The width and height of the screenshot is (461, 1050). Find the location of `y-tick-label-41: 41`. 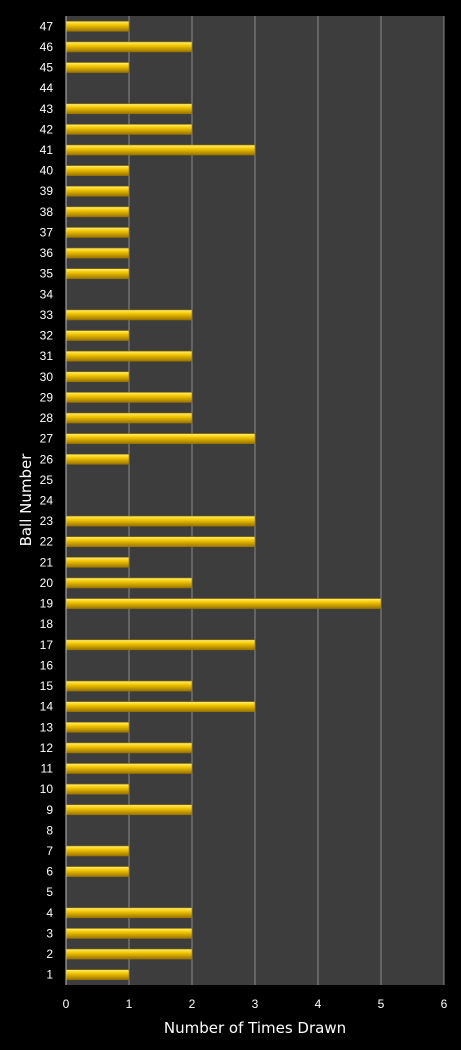

y-tick-label-41: 41 is located at coordinates (47, 150).